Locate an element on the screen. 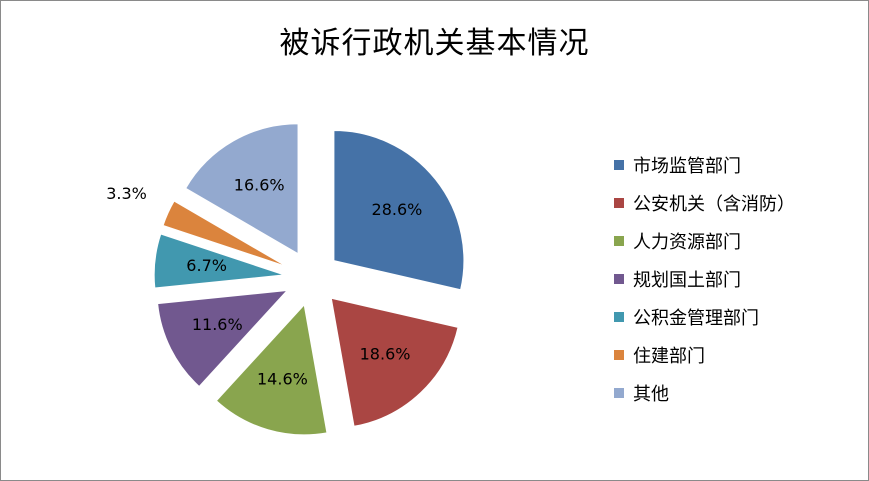 This screenshot has height=481, width=869. slice-data-label: 18.6% is located at coordinates (385, 353).